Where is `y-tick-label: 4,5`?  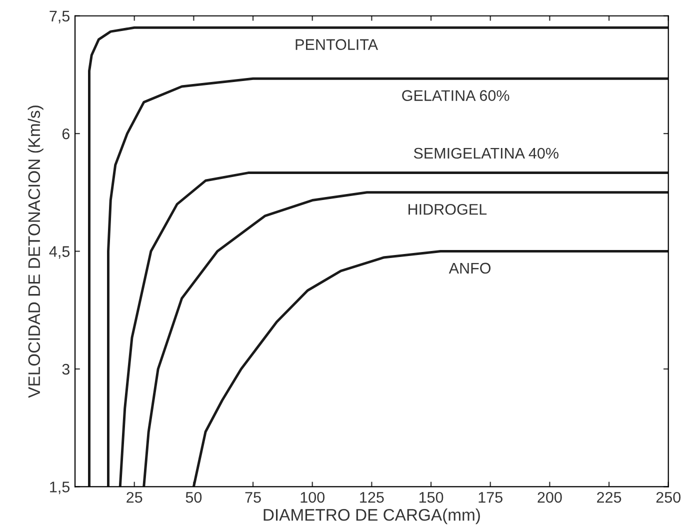
y-tick-label: 4,5 is located at coordinates (59, 252).